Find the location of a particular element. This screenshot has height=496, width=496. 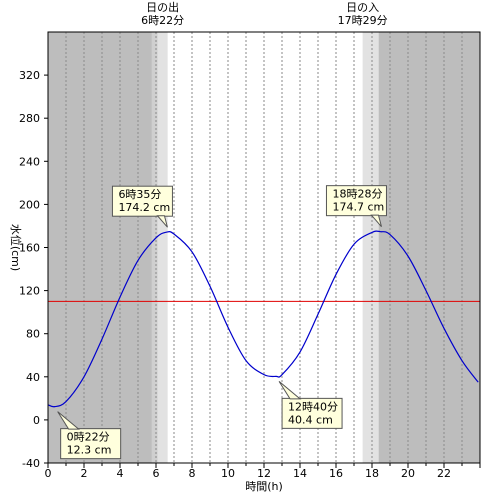

y-tick-label: 80 is located at coordinates (33, 334).